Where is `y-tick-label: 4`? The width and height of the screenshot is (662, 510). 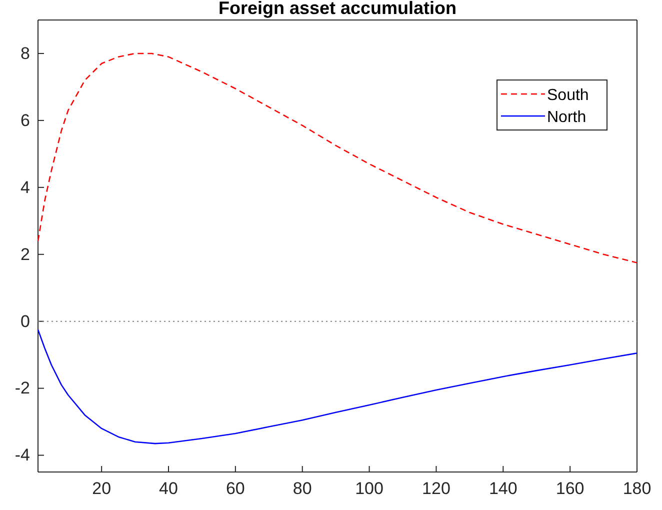 y-tick-label: 4 is located at coordinates (25, 187).